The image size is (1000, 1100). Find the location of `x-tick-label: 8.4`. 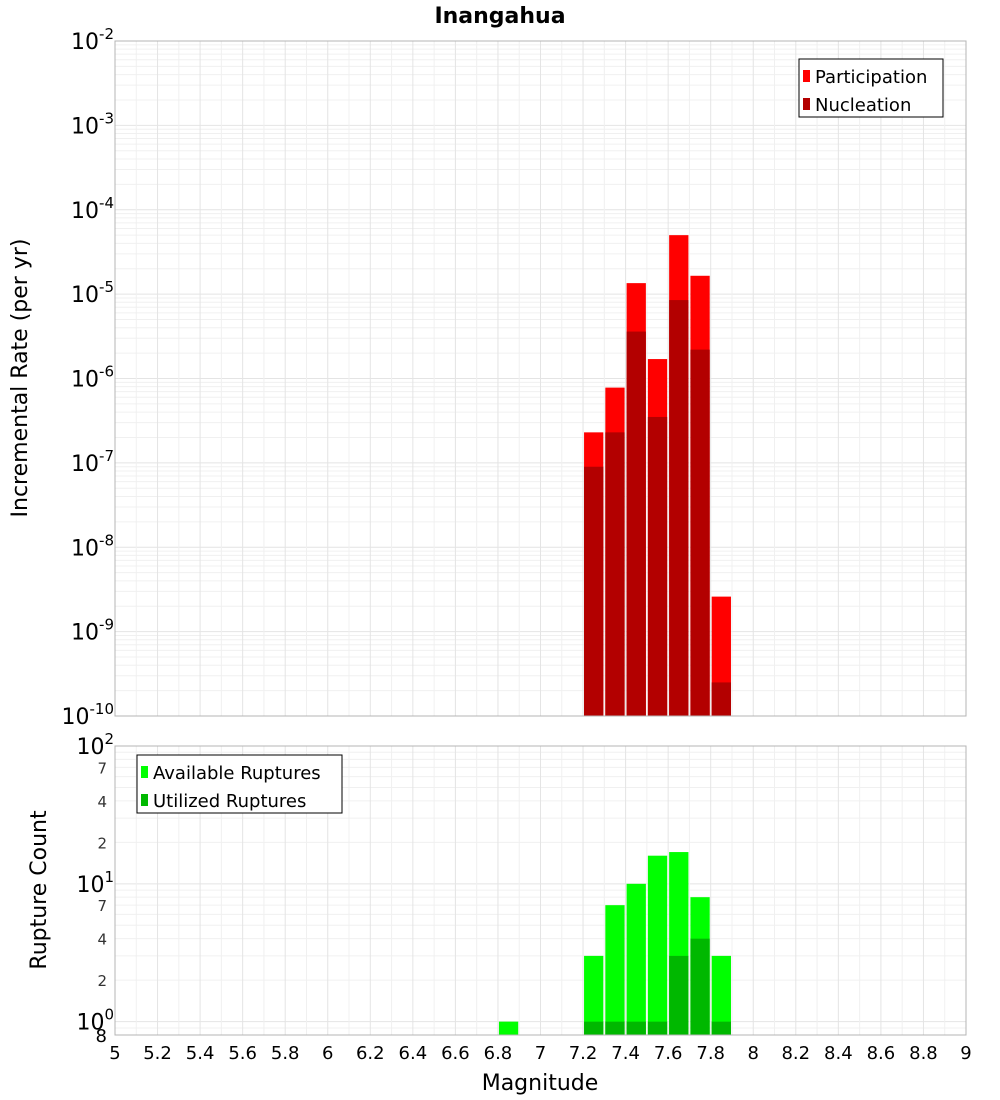

x-tick-label: 8.4 is located at coordinates (838, 1053).